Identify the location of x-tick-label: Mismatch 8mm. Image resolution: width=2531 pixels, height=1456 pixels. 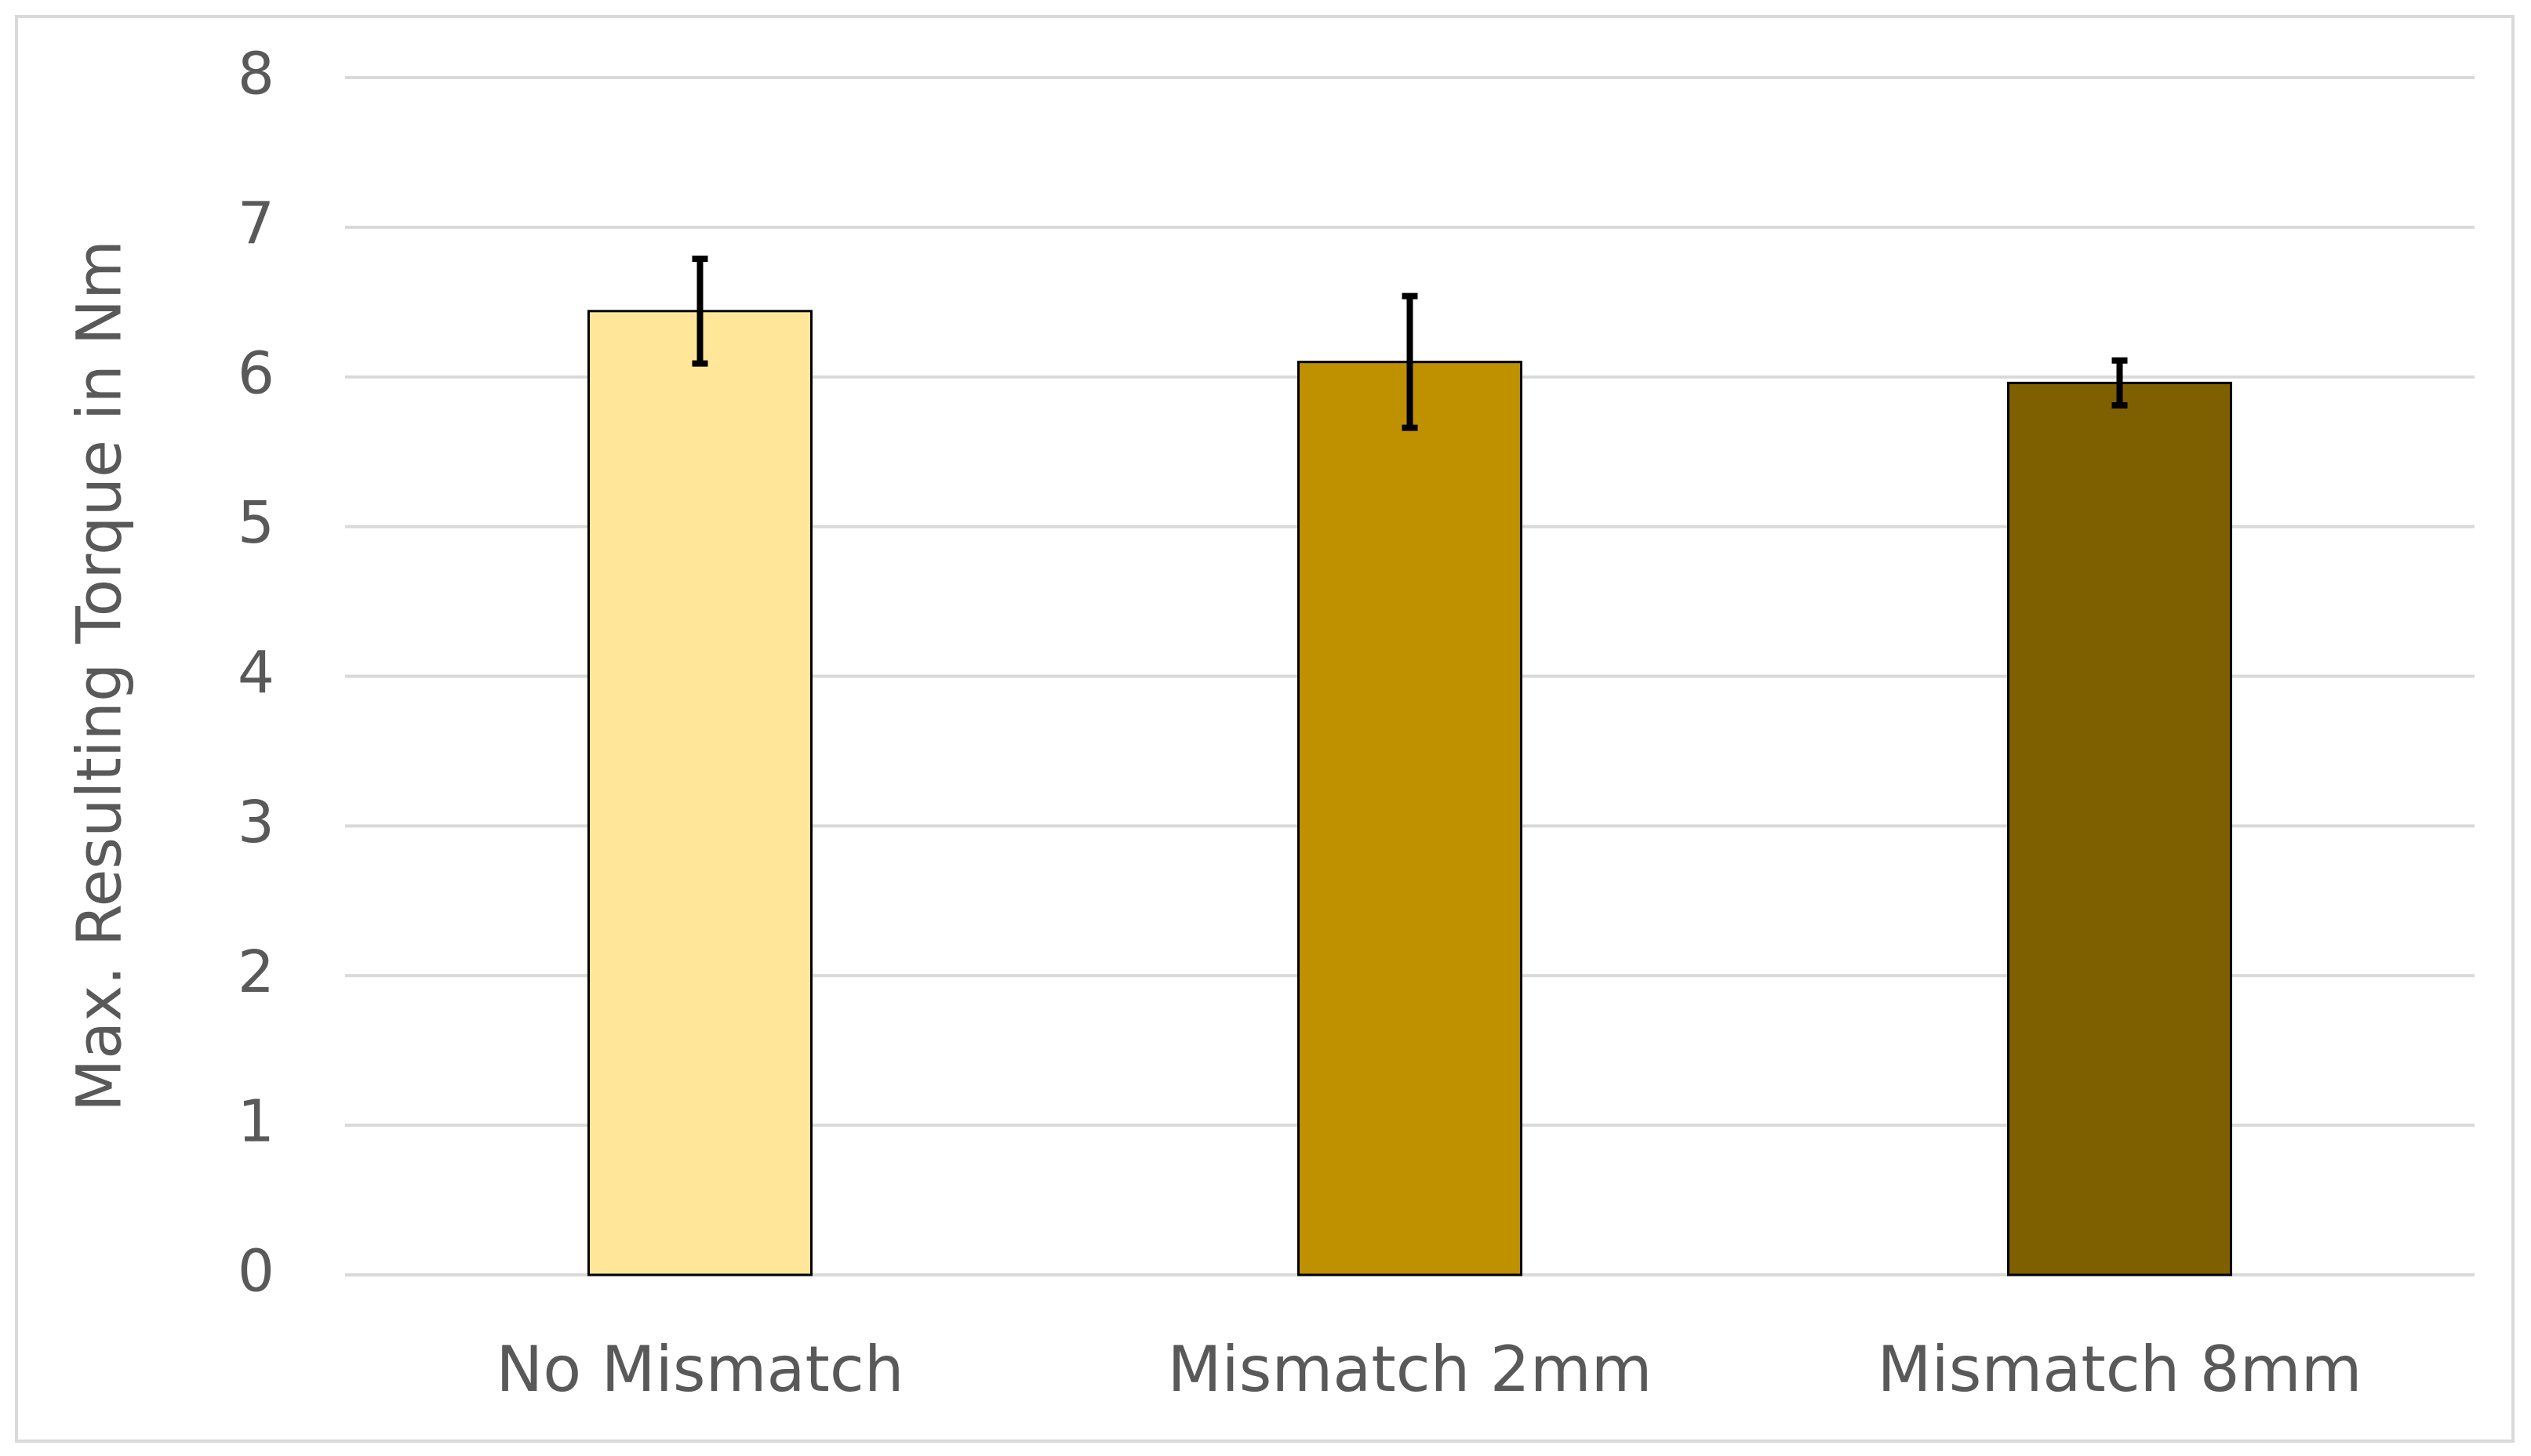
(2120, 1369).